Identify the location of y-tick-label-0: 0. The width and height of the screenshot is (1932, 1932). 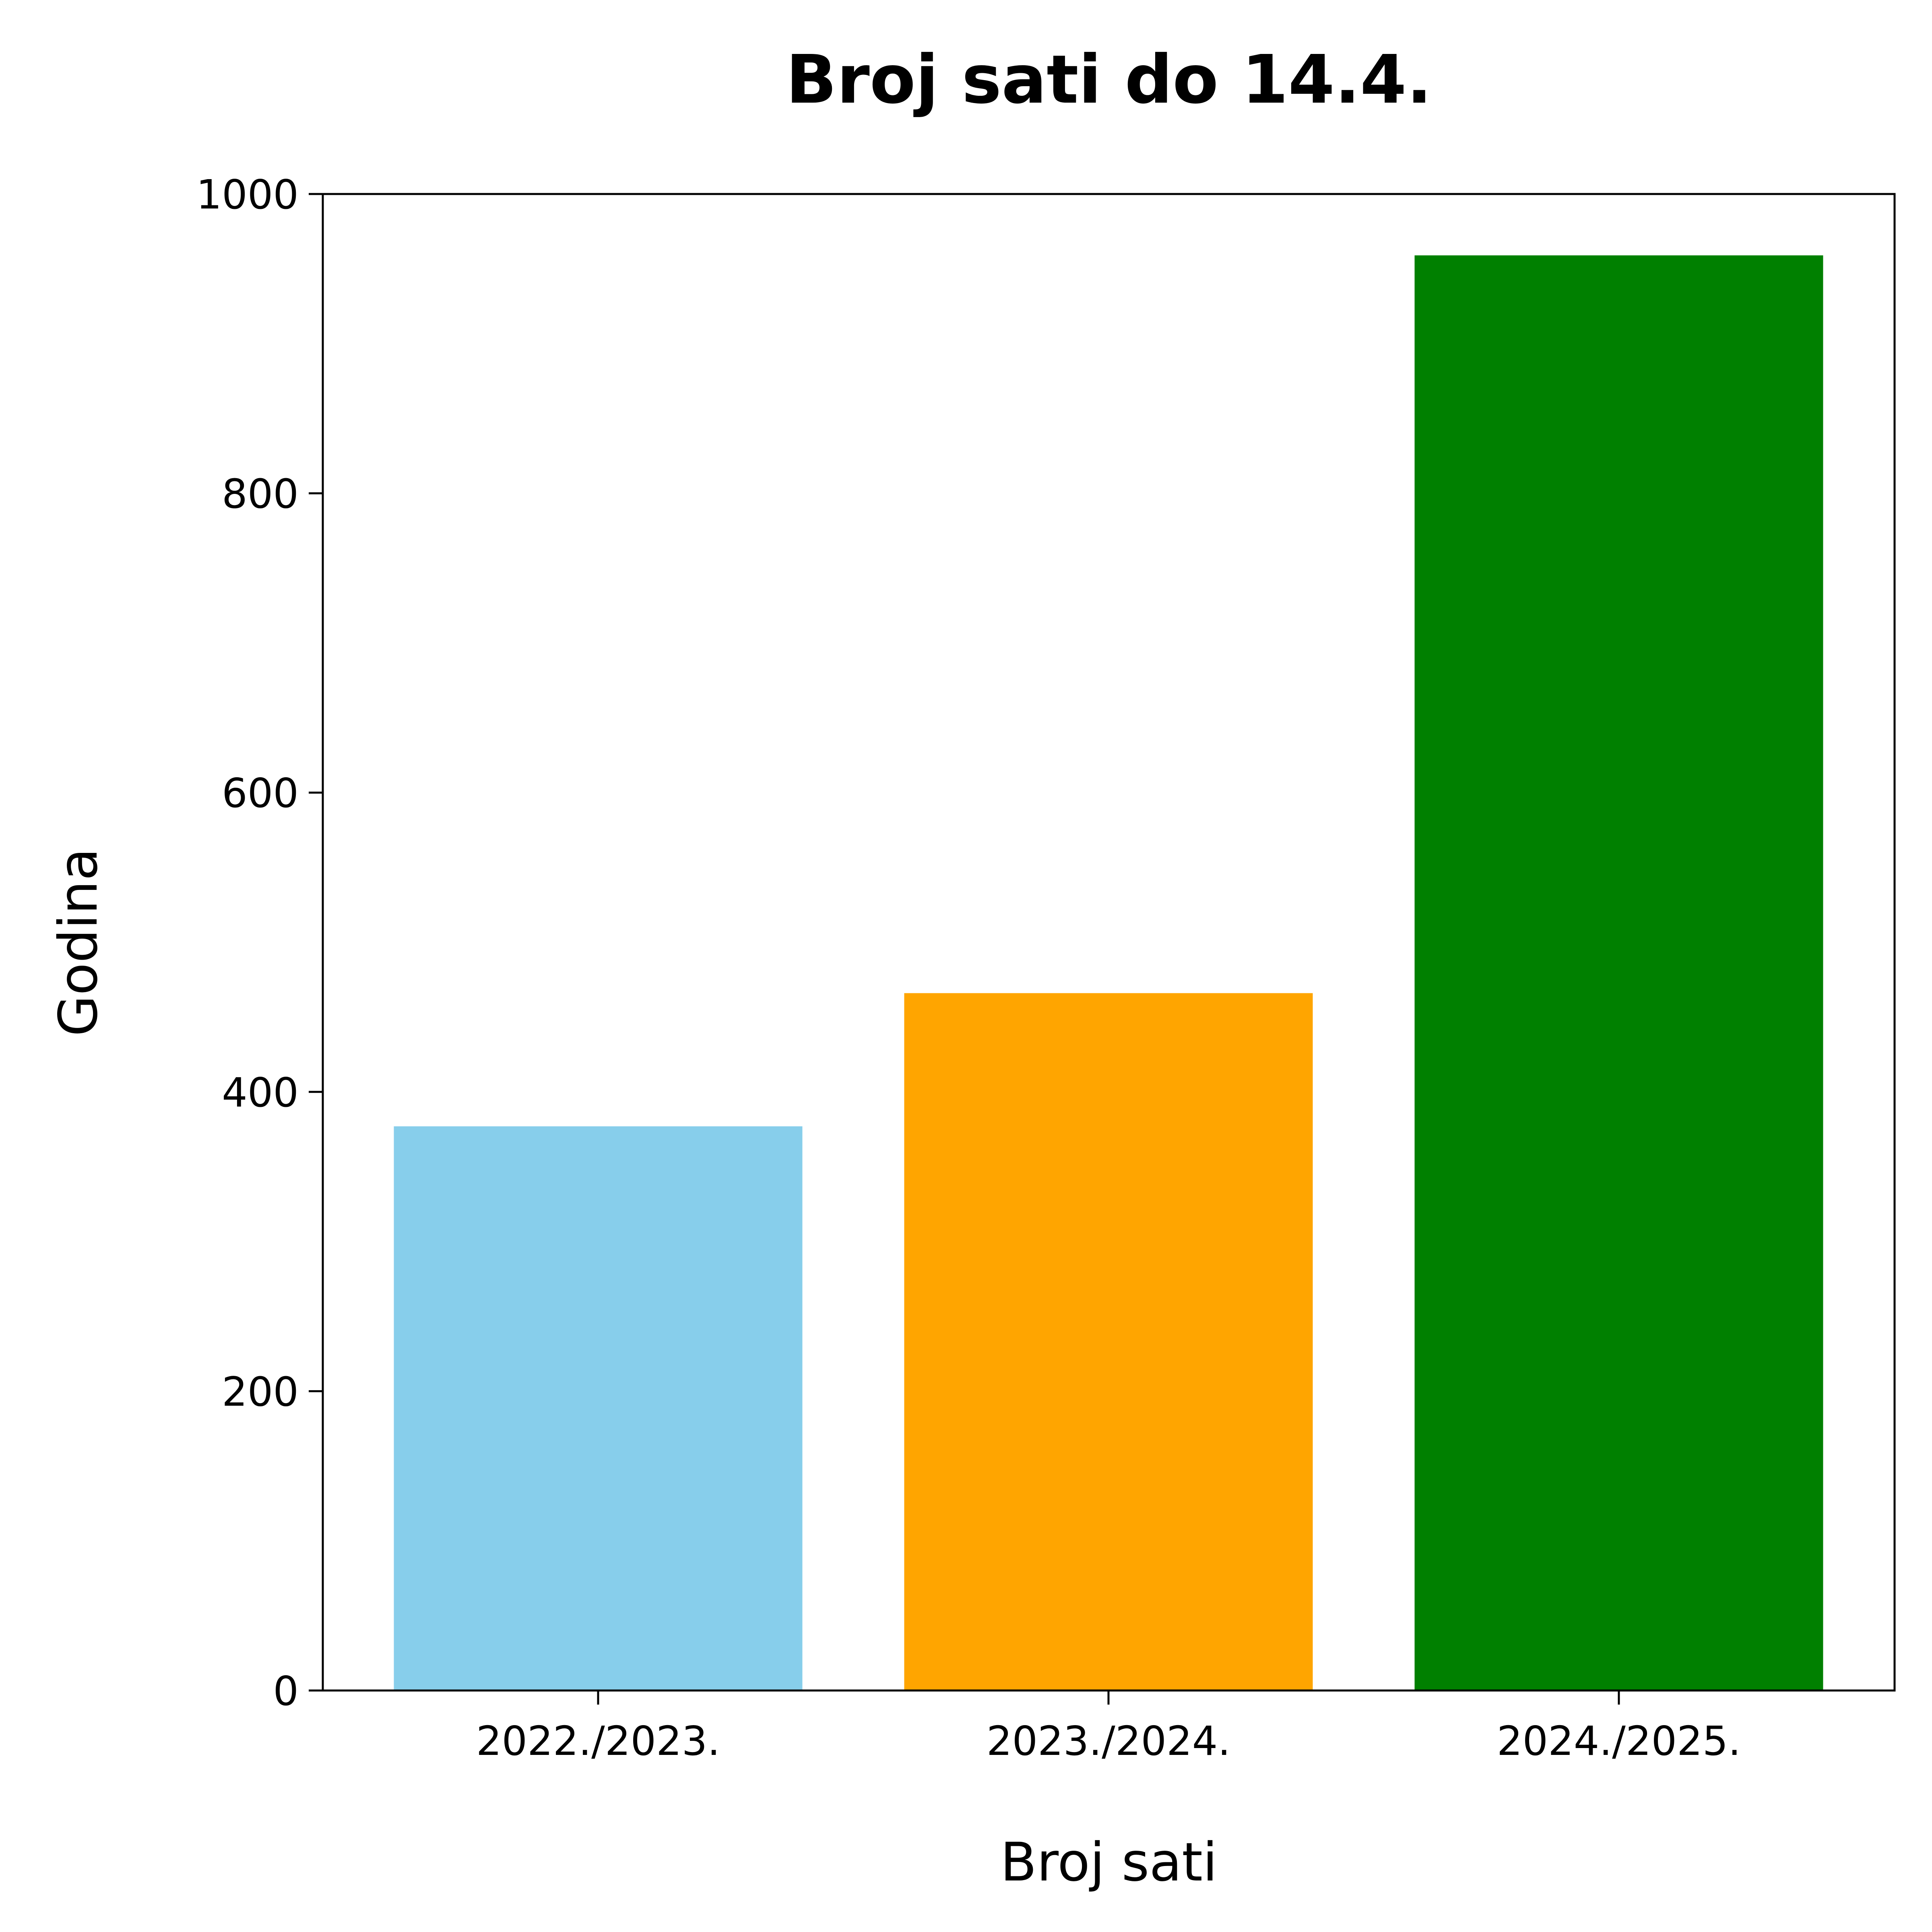
(286, 1691).